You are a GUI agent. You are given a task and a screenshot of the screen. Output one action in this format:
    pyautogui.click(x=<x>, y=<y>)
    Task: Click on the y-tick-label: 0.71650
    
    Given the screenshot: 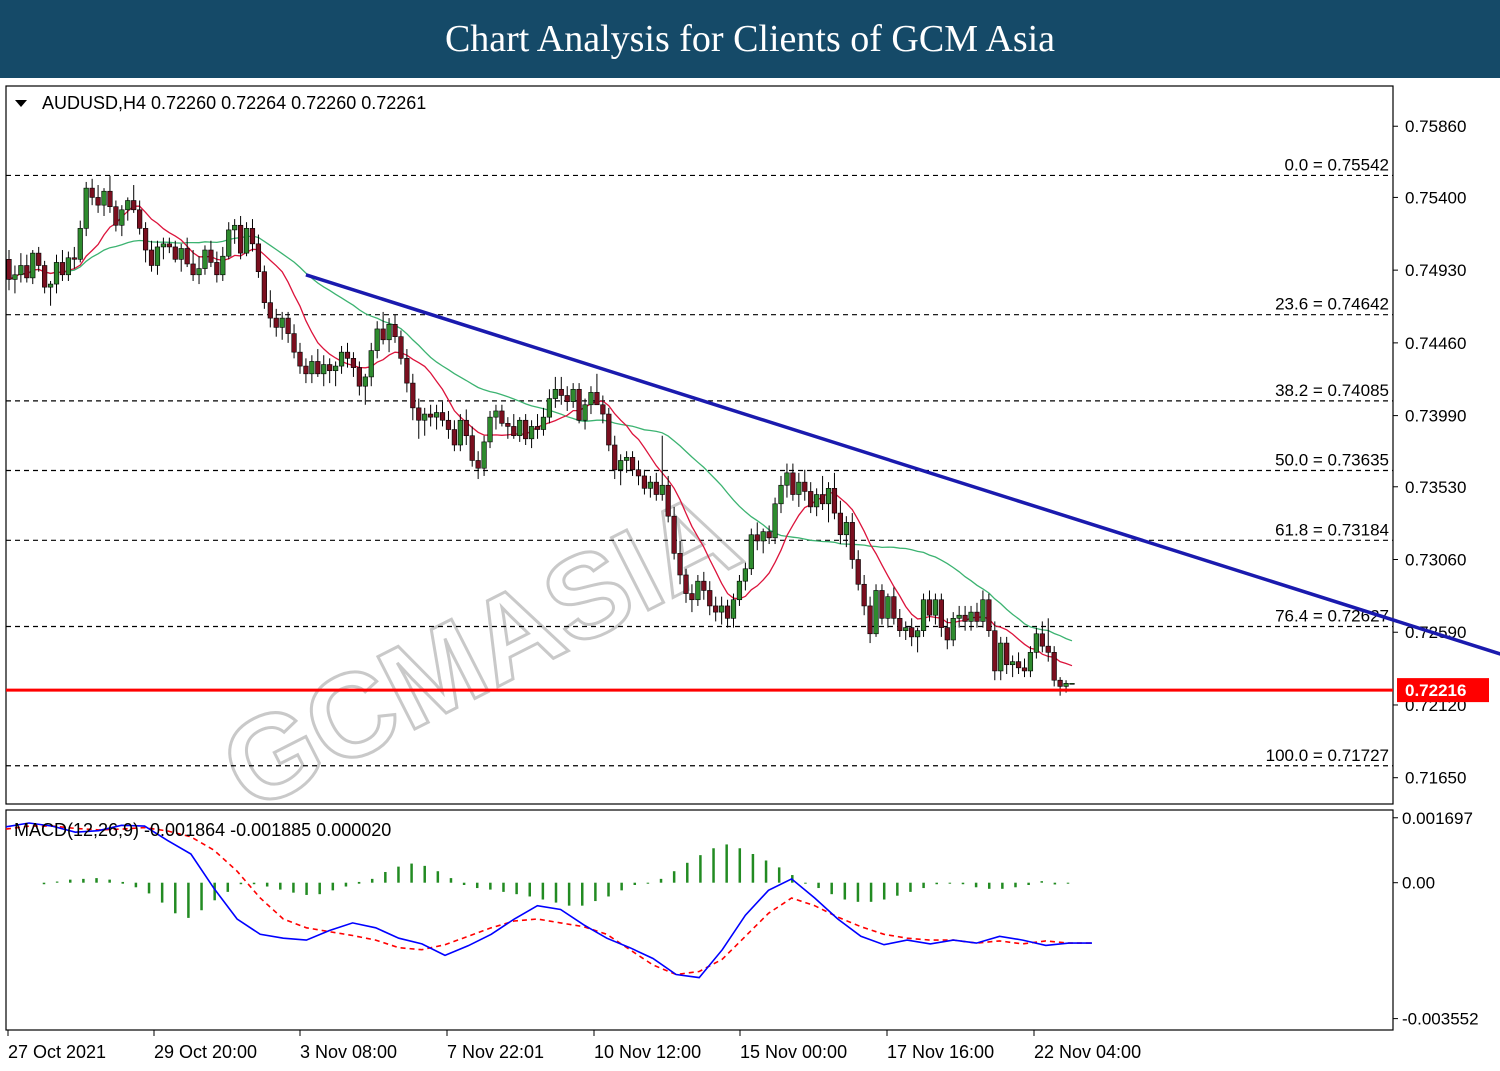 What is the action you would take?
    pyautogui.click(x=1435, y=778)
    